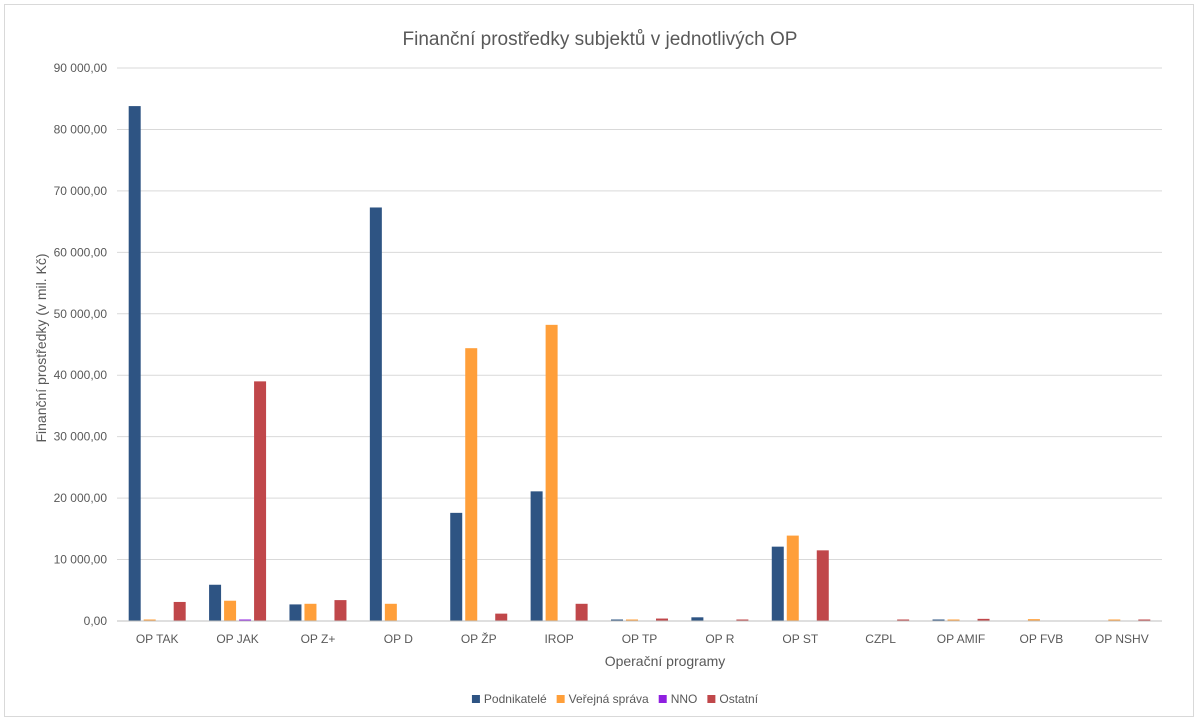 The width and height of the screenshot is (1200, 722). What do you see at coordinates (81, 129) in the screenshot?
I see `y-tick-label: 80 000,00` at bounding box center [81, 129].